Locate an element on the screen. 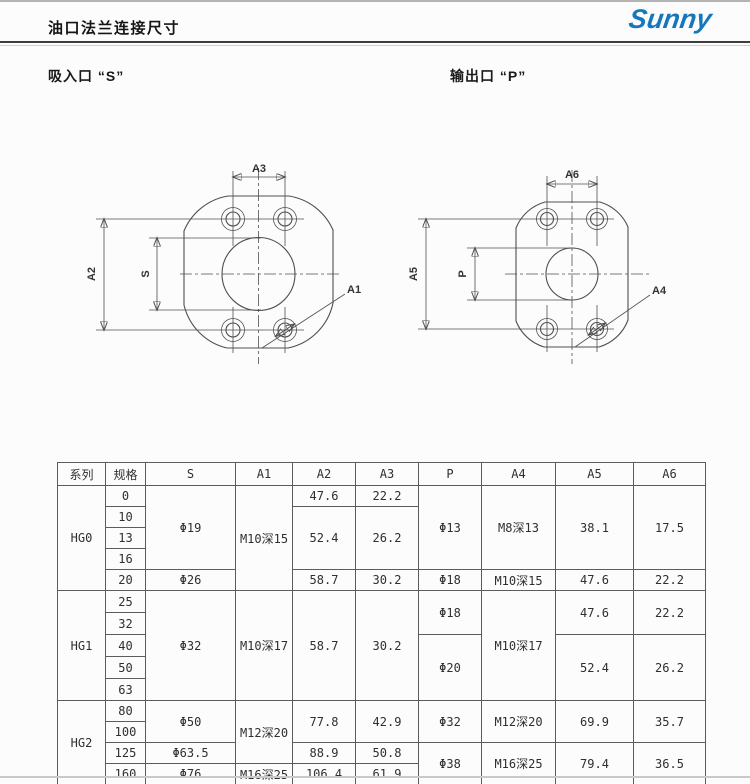 The width and height of the screenshot is (750, 784). dim-label-a6: A6 is located at coordinates (572, 175).